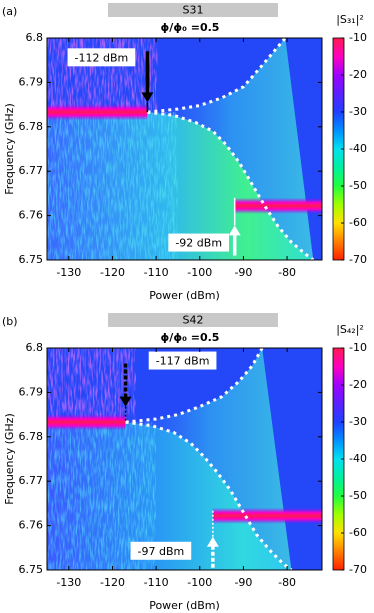 This screenshot has height=613, width=374. I want to click on panel-label: (b), so click(10, 321).